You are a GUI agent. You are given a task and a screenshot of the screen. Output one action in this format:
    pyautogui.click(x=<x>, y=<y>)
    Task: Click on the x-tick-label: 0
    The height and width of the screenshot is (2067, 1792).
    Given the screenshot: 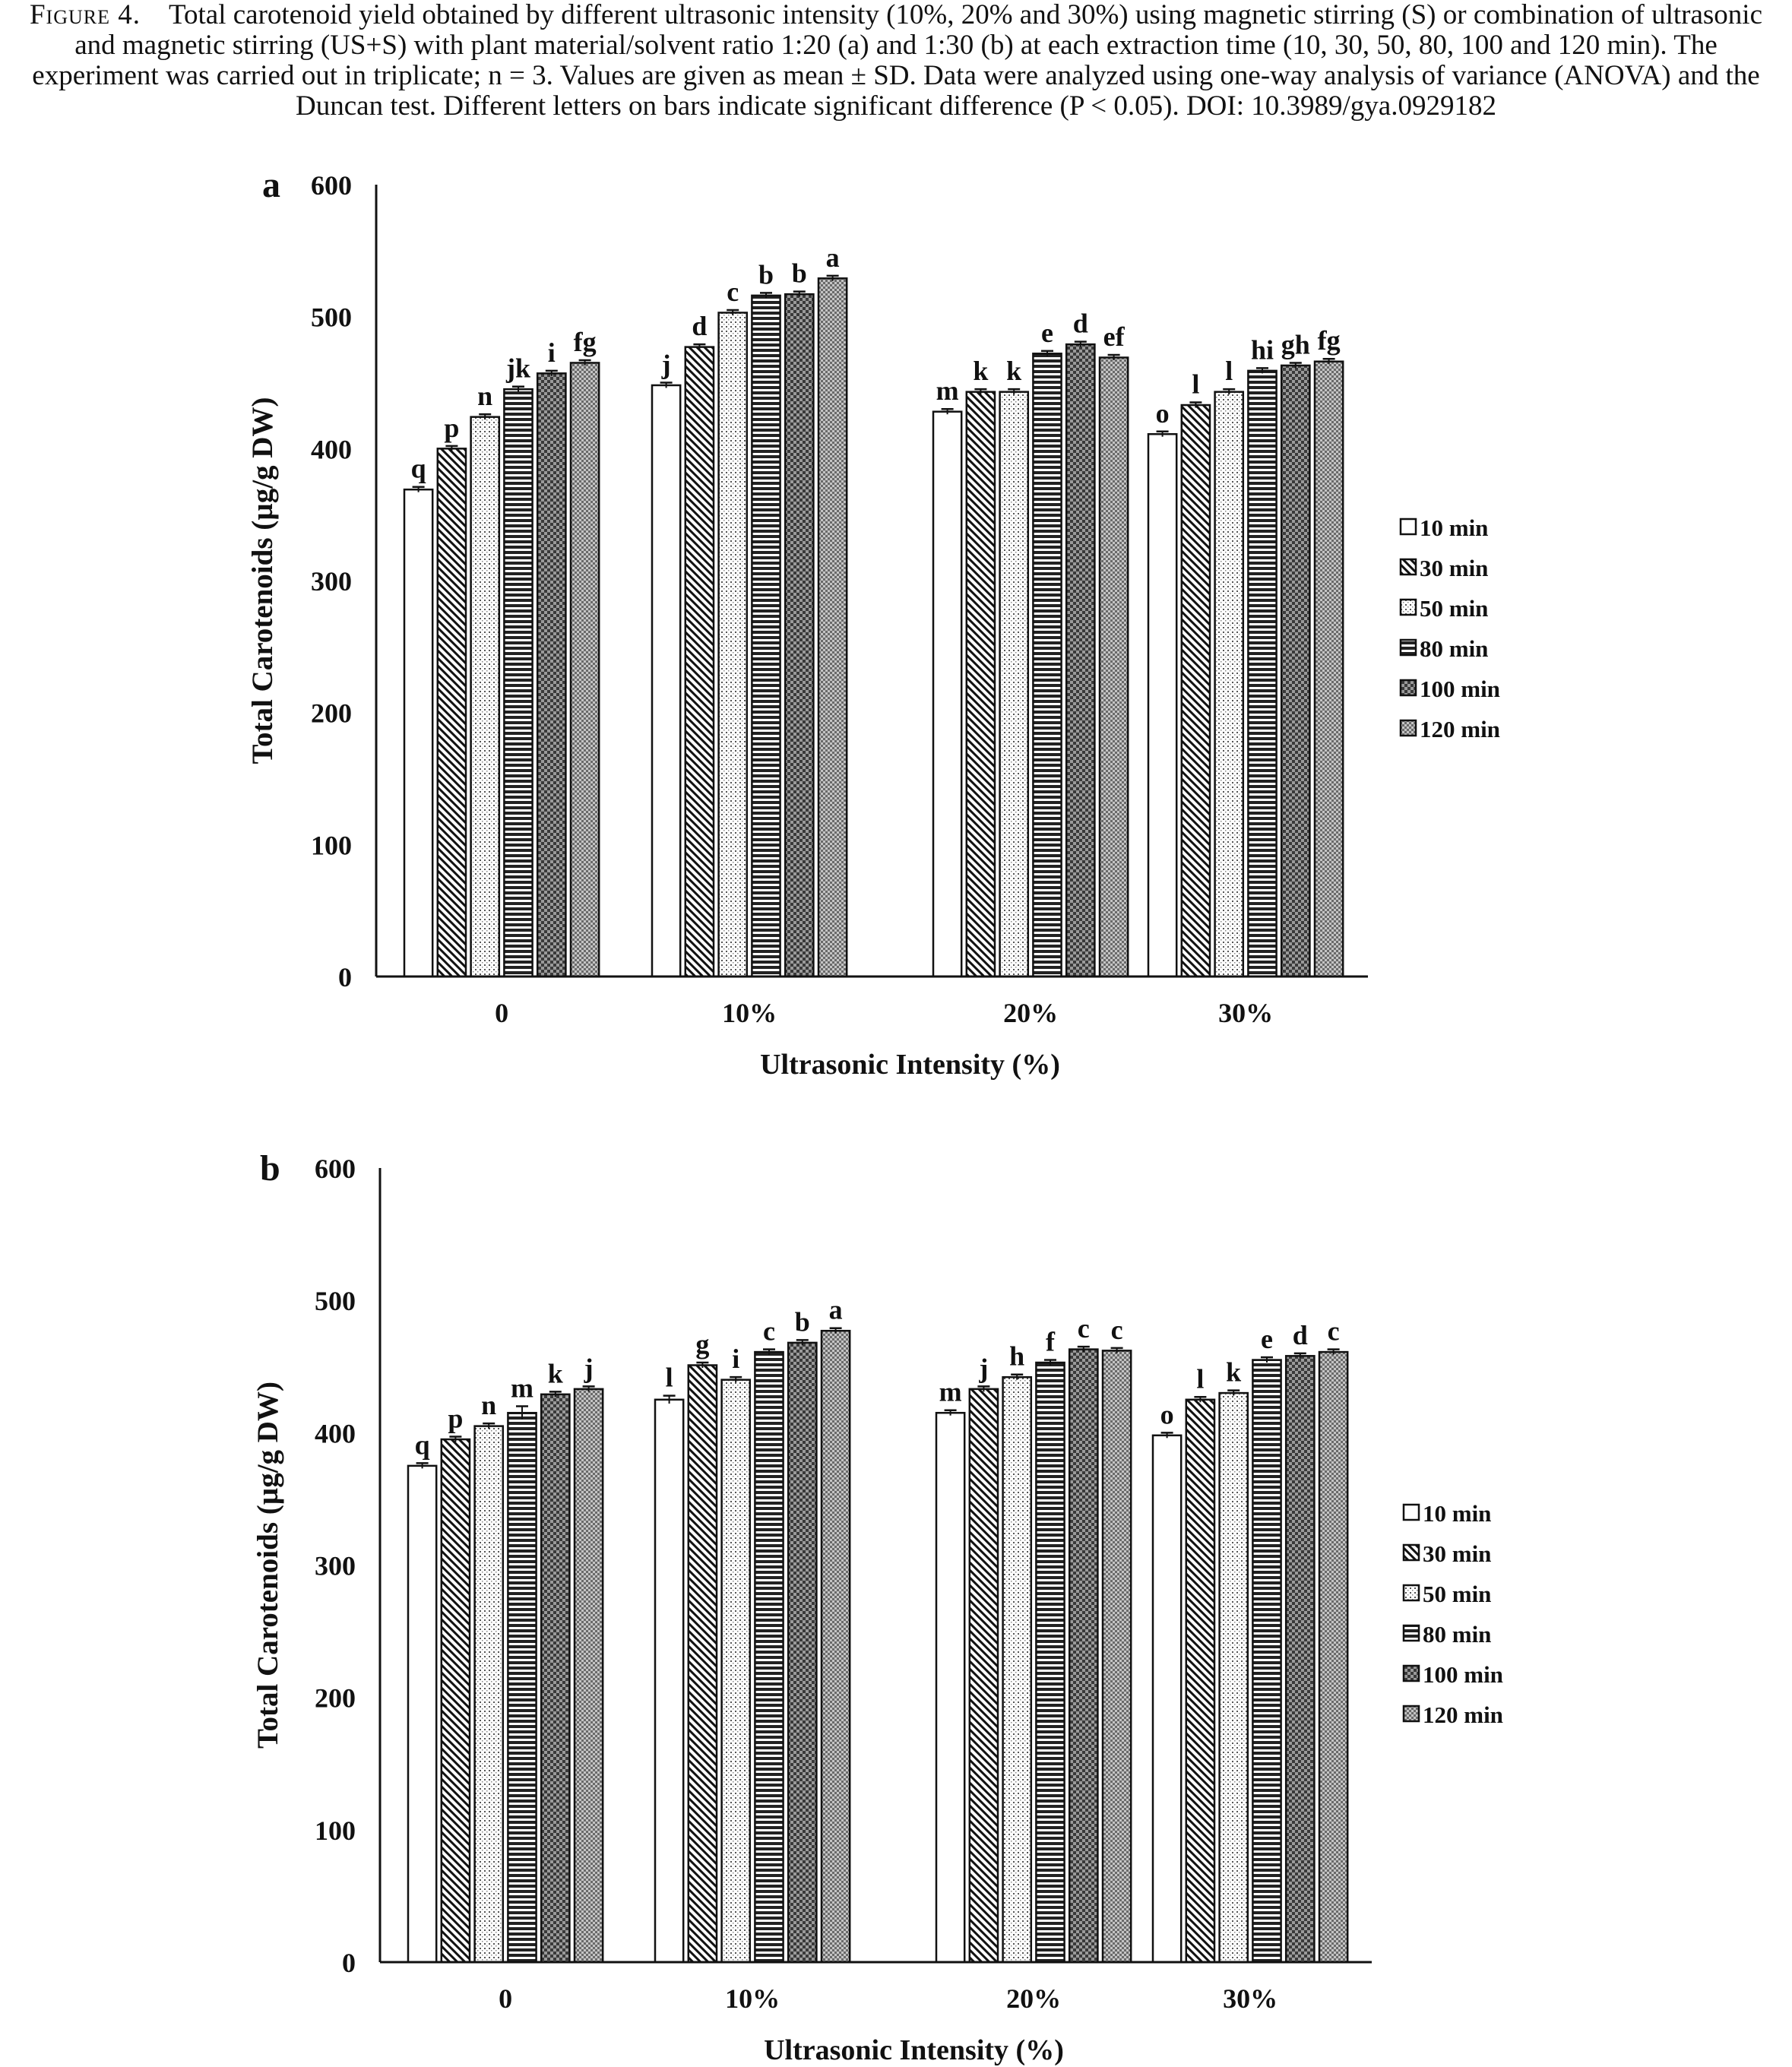 What is the action you would take?
    pyautogui.click(x=505, y=1998)
    